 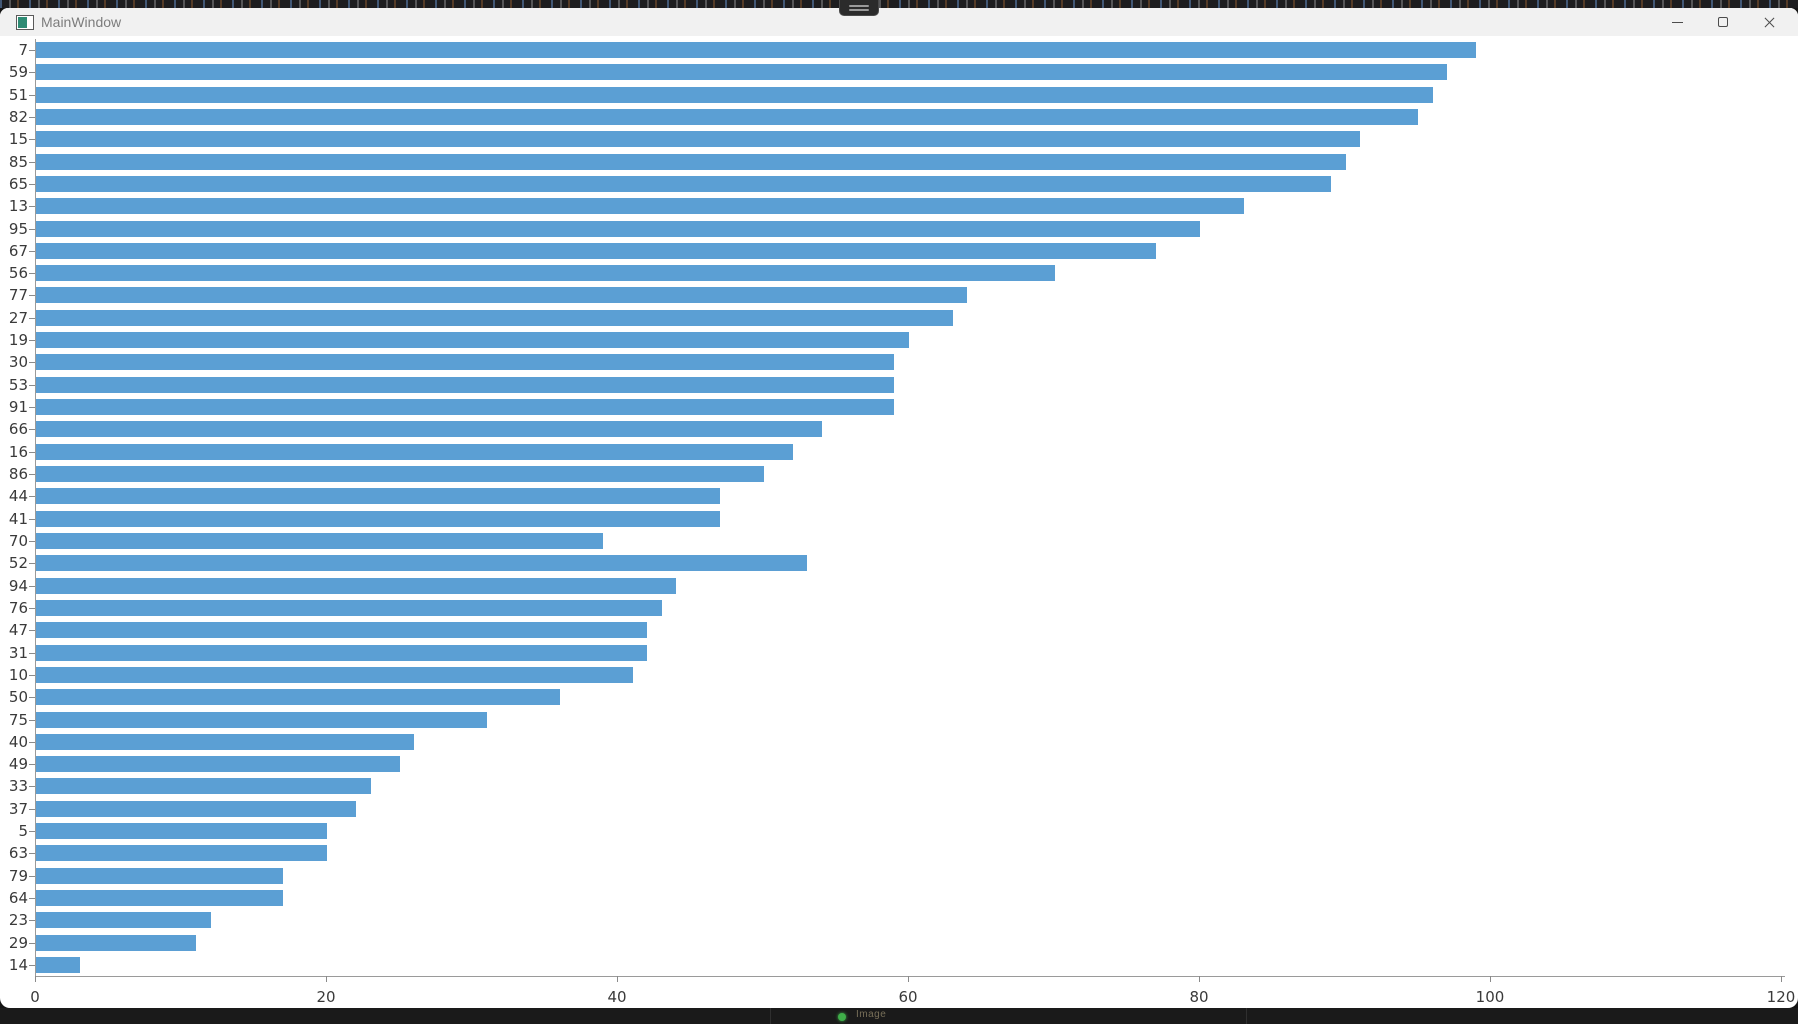 What do you see at coordinates (18, 720) in the screenshot?
I see `y-tick-label: 75` at bounding box center [18, 720].